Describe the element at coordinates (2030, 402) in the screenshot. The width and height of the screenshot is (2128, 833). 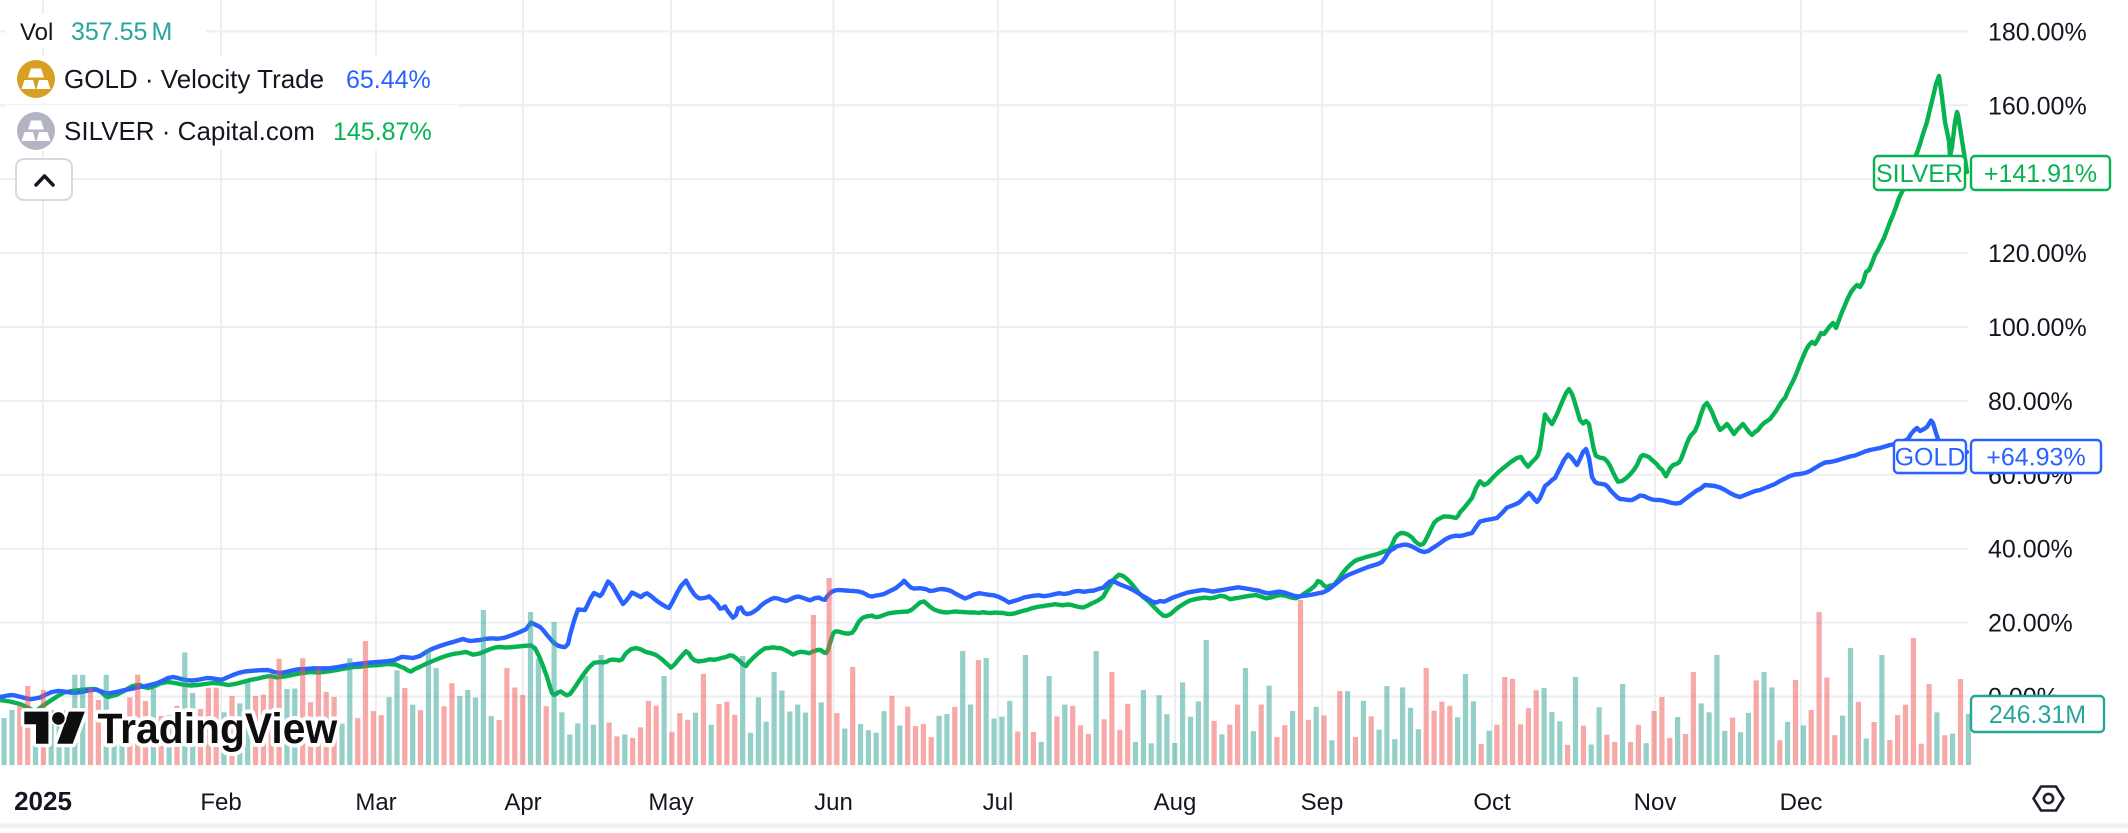
I see `svg-text: 80.00%` at that location.